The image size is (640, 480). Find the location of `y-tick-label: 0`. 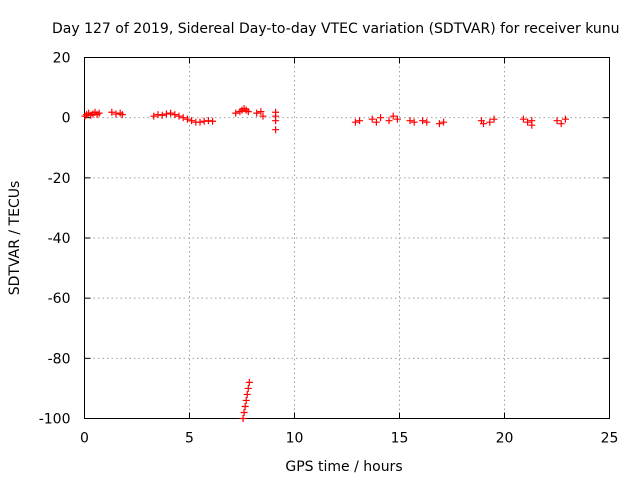

y-tick-label: 0 is located at coordinates (66, 119).